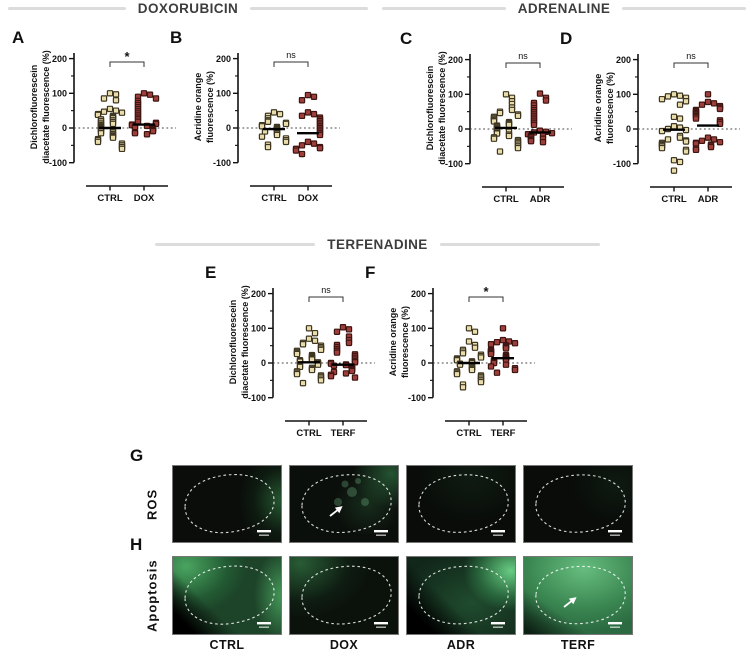 The width and height of the screenshot is (751, 657). I want to click on significance-bracket, so click(291, 64).